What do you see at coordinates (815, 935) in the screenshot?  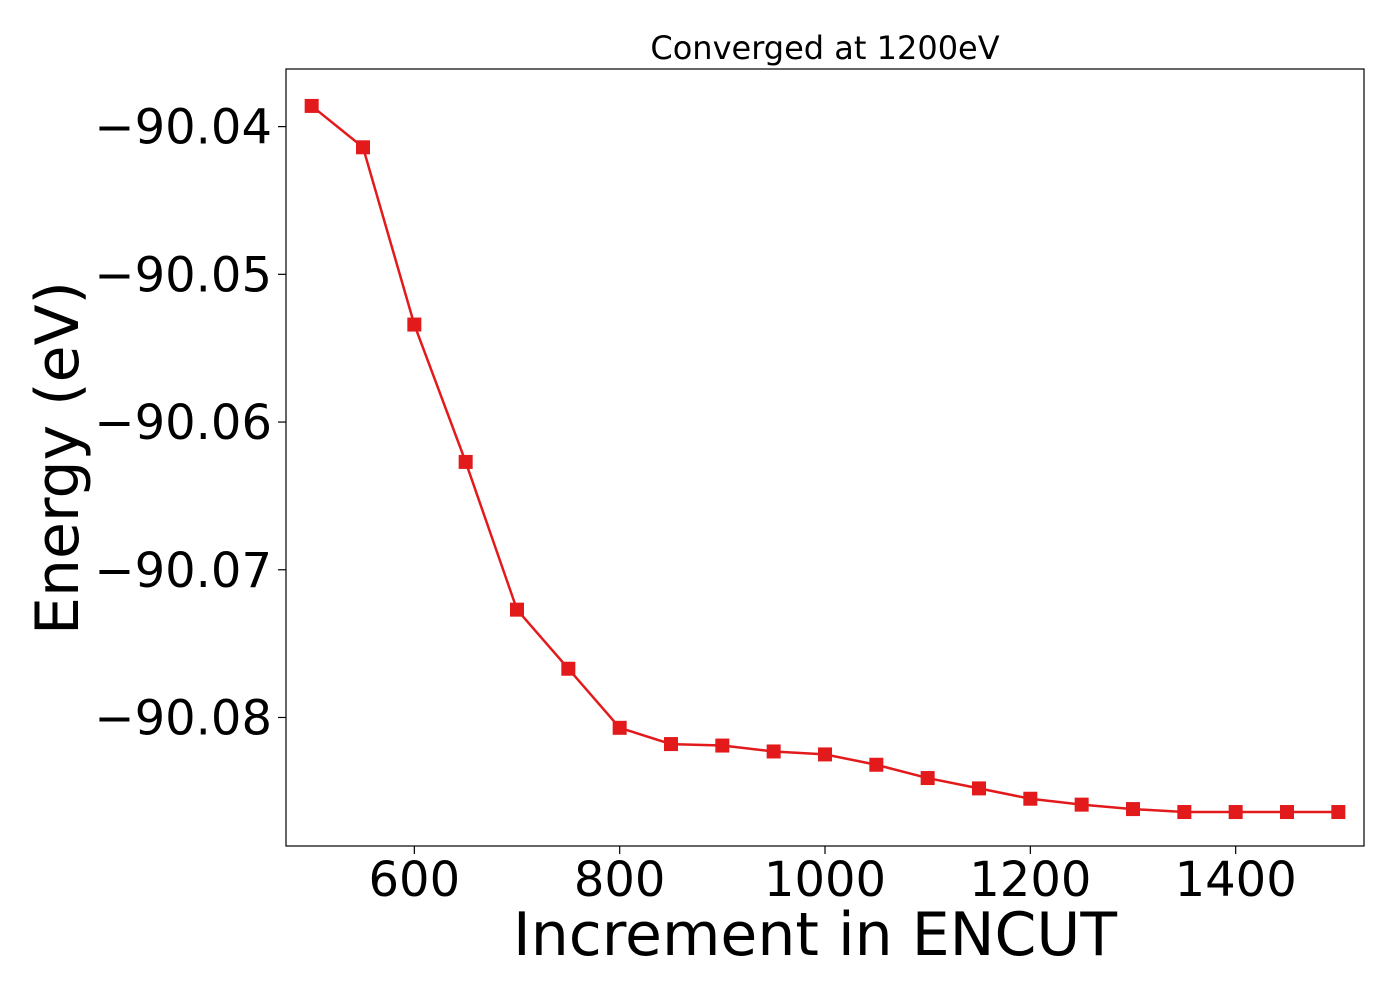 I see `x-axis-label: Increment in ENCUT` at bounding box center [815, 935].